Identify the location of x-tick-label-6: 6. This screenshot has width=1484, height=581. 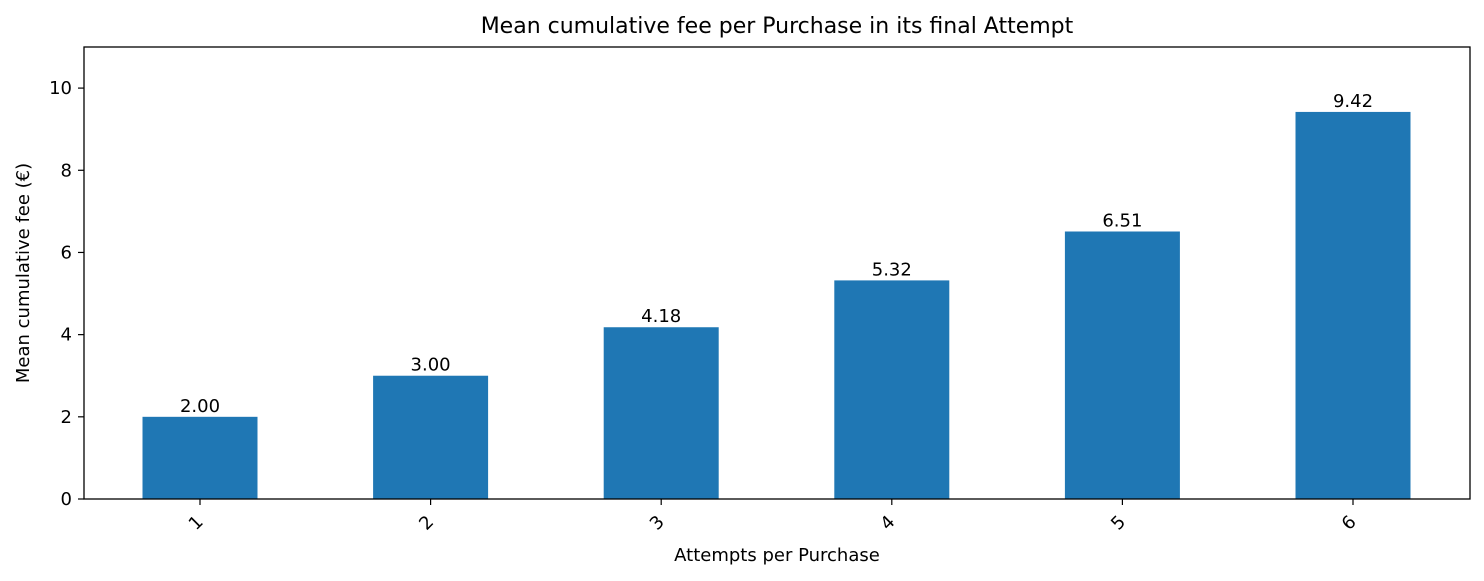
(1349, 523).